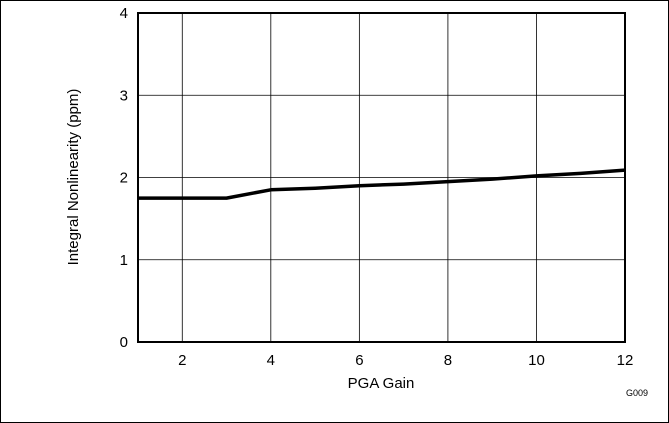 Image resolution: width=669 pixels, height=423 pixels. Describe the element at coordinates (124, 260) in the screenshot. I see `y-tick-label: 1` at that location.